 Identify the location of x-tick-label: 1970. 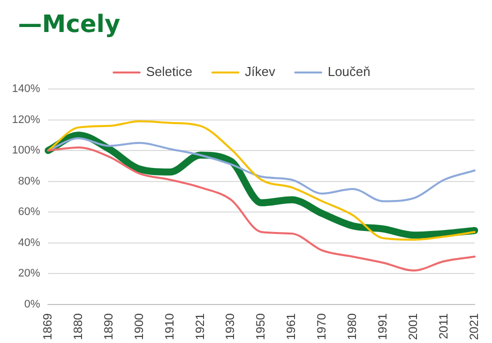
(321, 326).